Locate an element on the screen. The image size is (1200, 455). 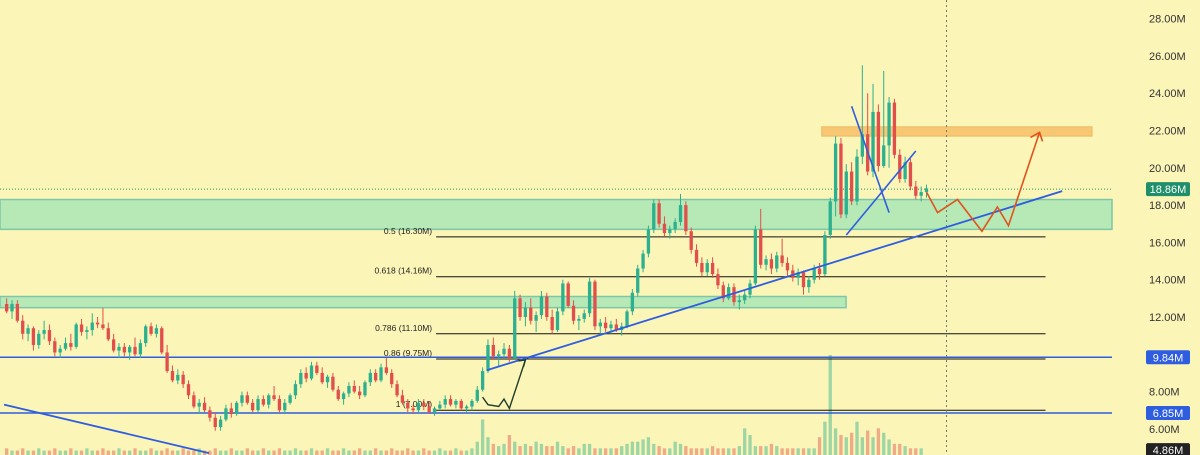
y-tick-label: 12.00M is located at coordinates (1167, 318).